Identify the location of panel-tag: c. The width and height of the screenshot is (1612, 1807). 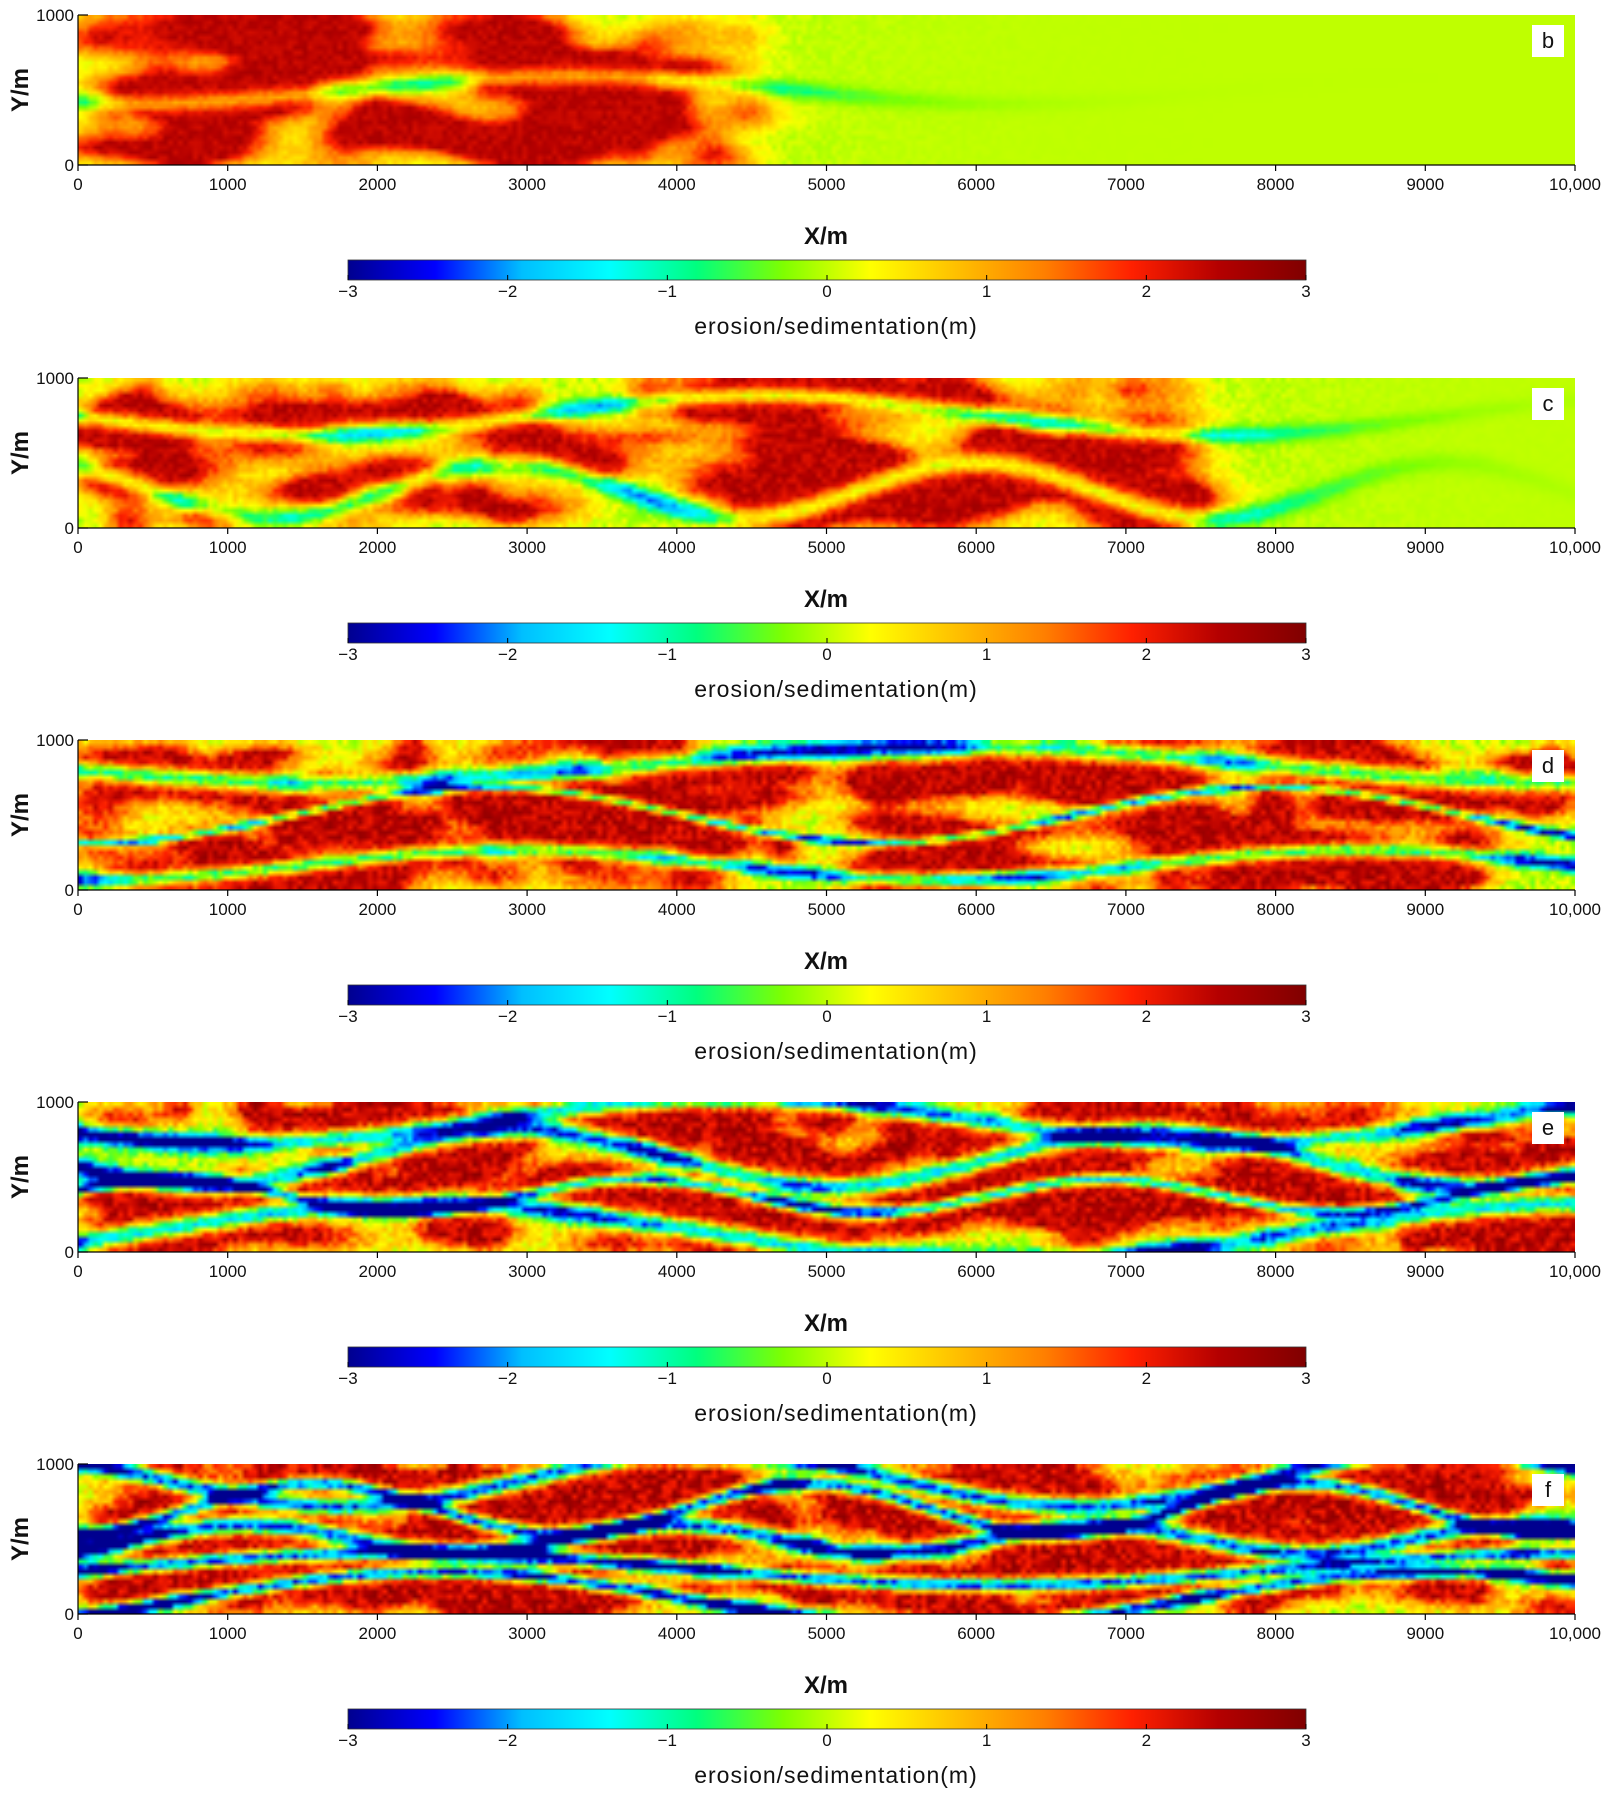
(1548, 403).